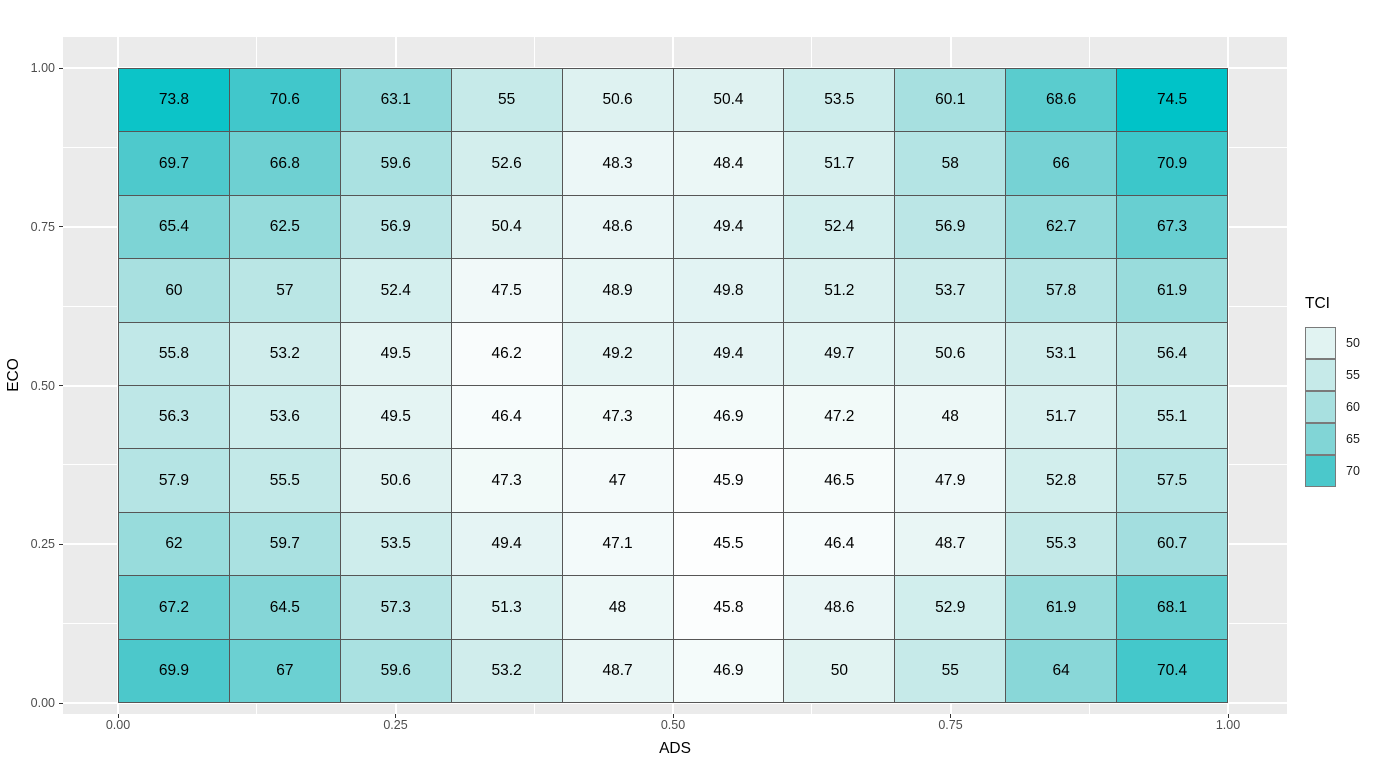 Image resolution: width=1380 pixels, height=783 pixels. What do you see at coordinates (395, 100) in the screenshot?
I see `heatmap-cell: 63.1` at bounding box center [395, 100].